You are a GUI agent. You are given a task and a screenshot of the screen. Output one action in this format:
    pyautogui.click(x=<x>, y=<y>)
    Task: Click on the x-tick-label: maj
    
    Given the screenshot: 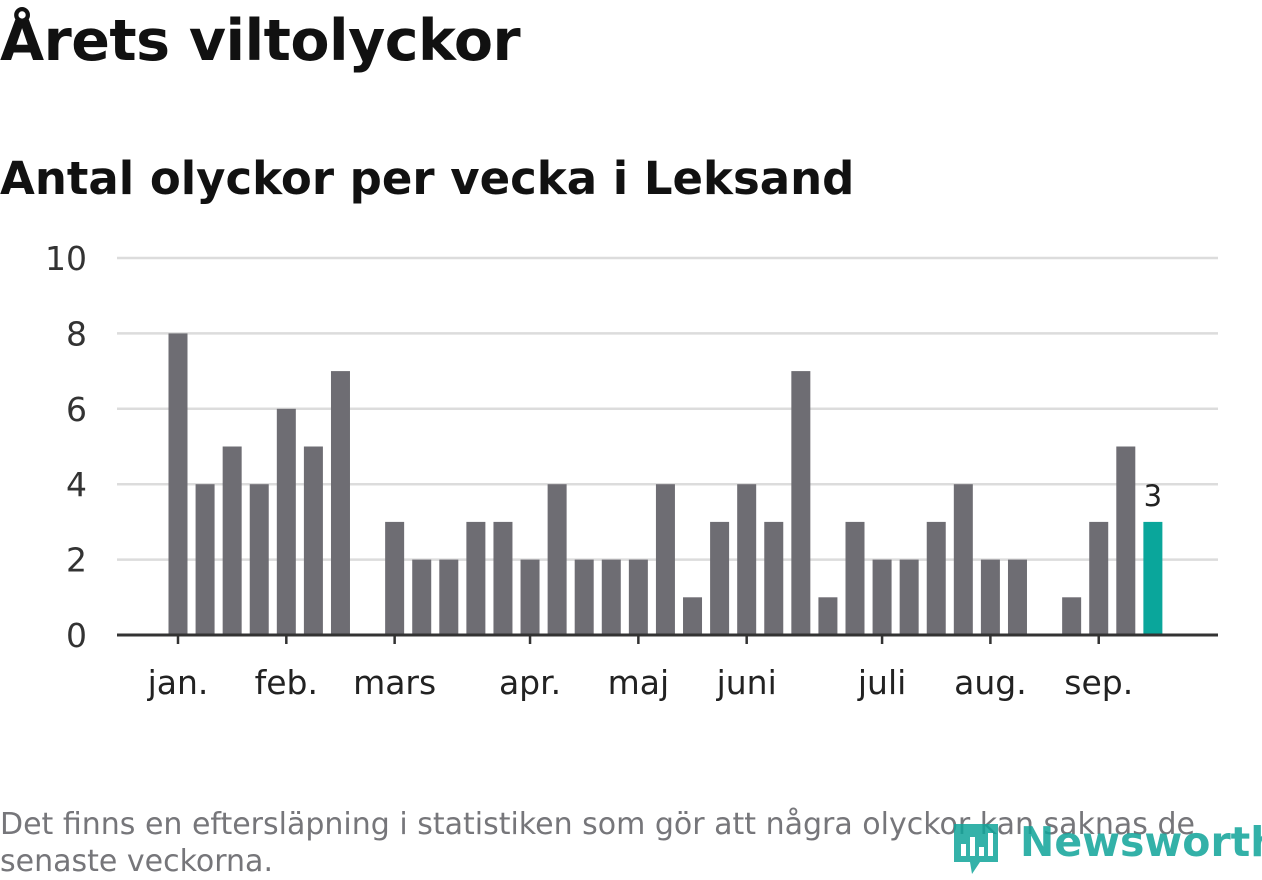 What is the action you would take?
    pyautogui.click(x=639, y=682)
    